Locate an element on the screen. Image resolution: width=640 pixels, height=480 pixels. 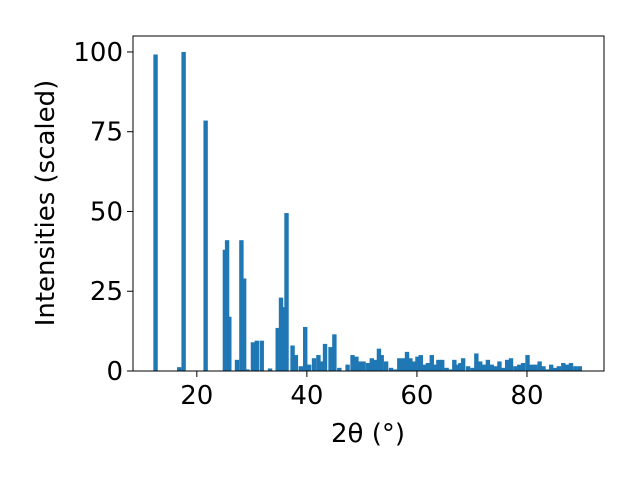
x-tick-label-40: 40 is located at coordinates (306, 396).